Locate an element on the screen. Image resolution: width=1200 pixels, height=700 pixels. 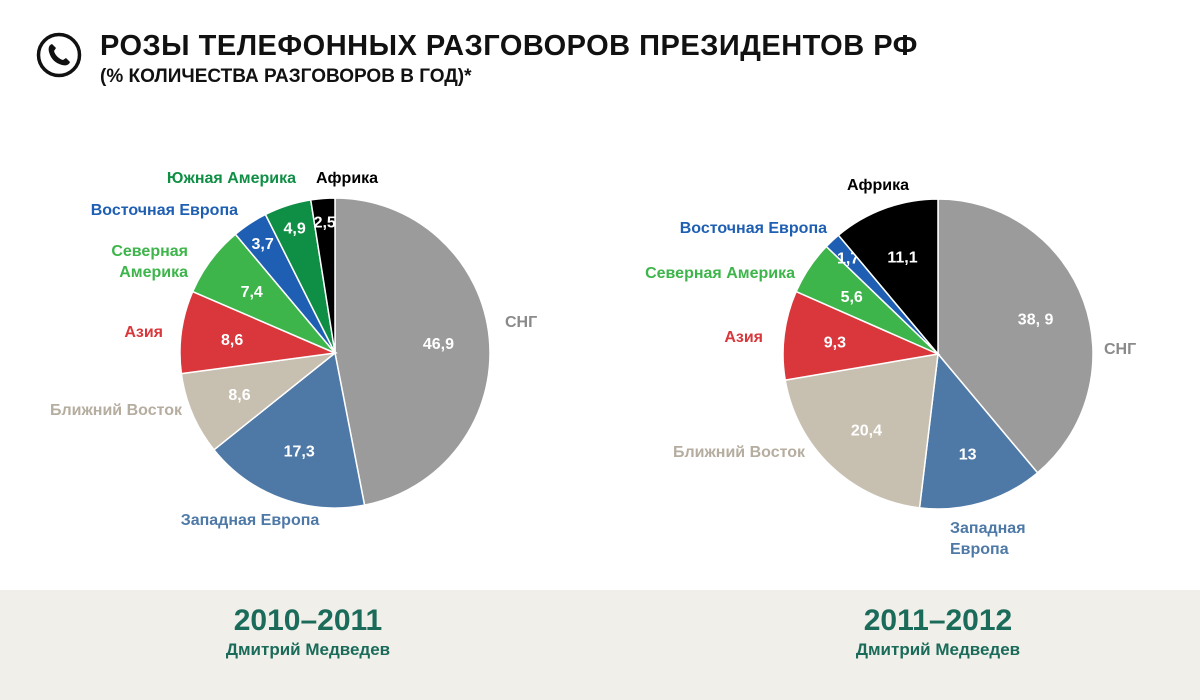
data-label: 7,4 is located at coordinates (252, 292).